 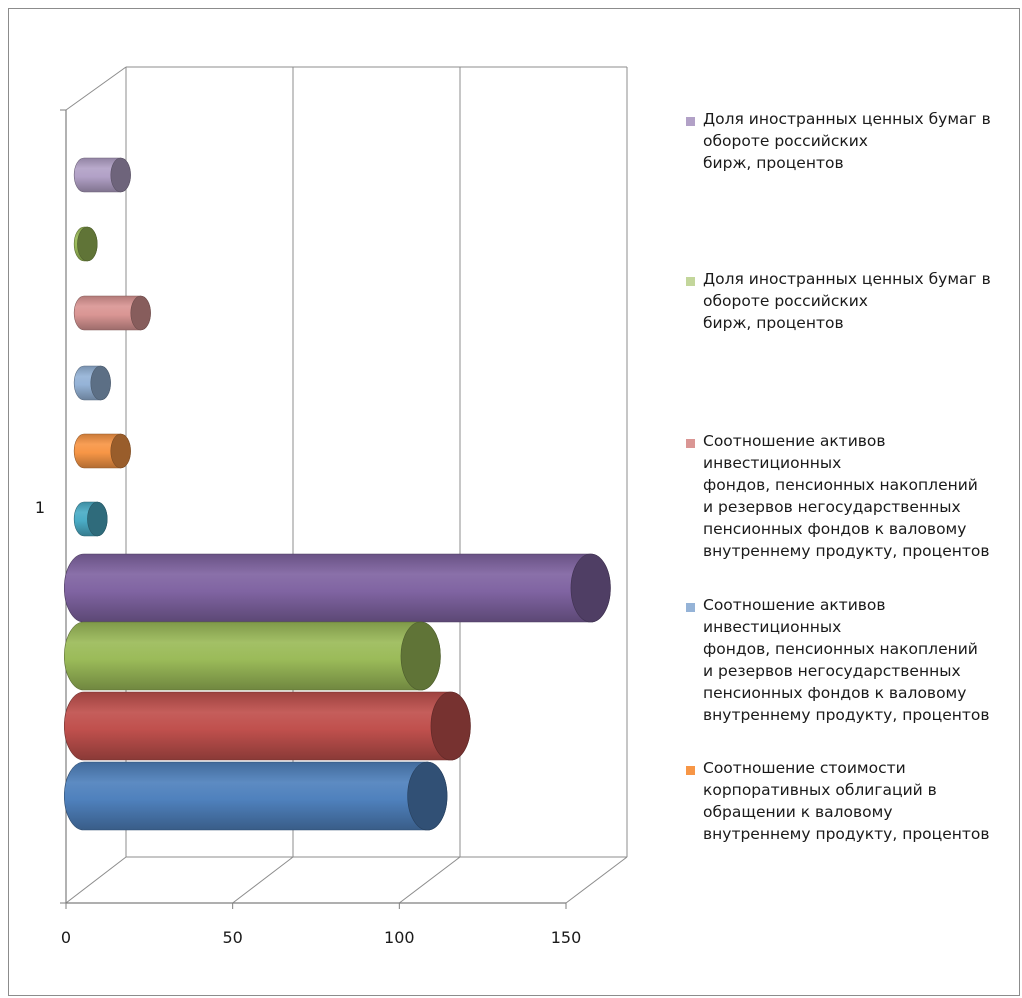 What do you see at coordinates (96, 88) in the screenshot?
I see `side-wall-top-edge` at bounding box center [96, 88].